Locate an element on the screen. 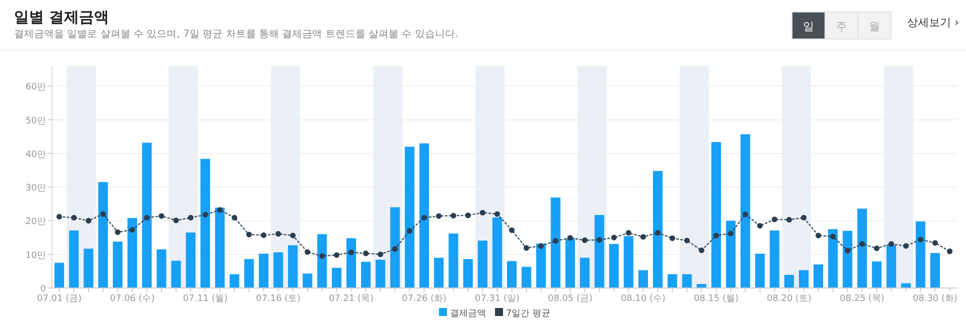  x-tick-label: 07.21 (목) is located at coordinates (351, 299).